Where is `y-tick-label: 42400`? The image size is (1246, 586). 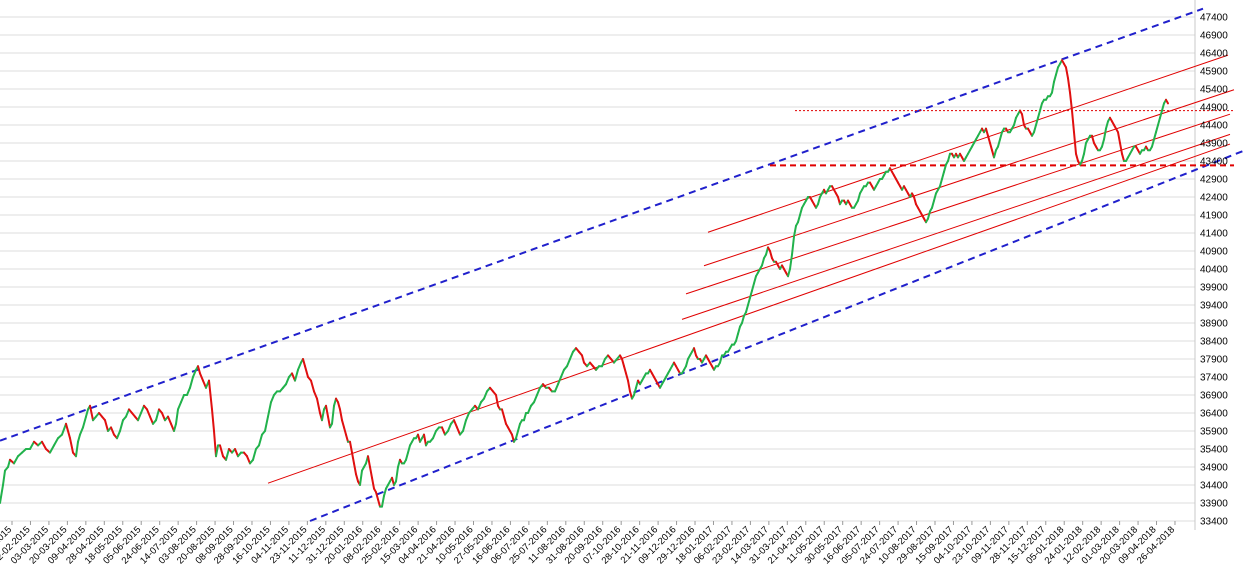 y-tick-label: 42400 is located at coordinates (1214, 198).